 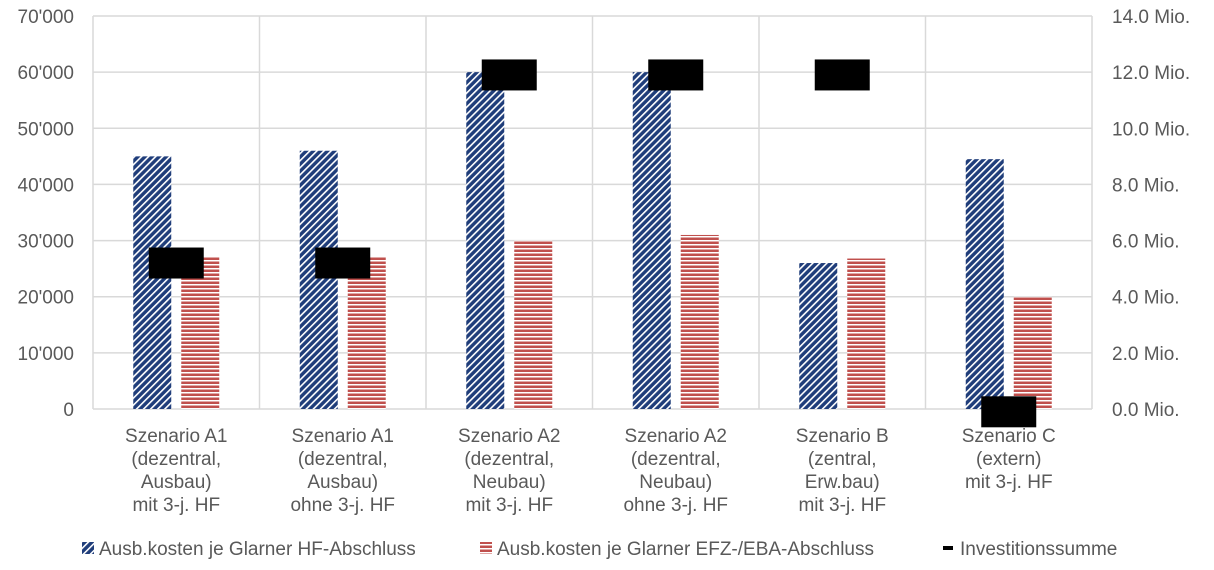 I want to click on right-tick-label: 4.0 Mio., so click(x=1146, y=298).